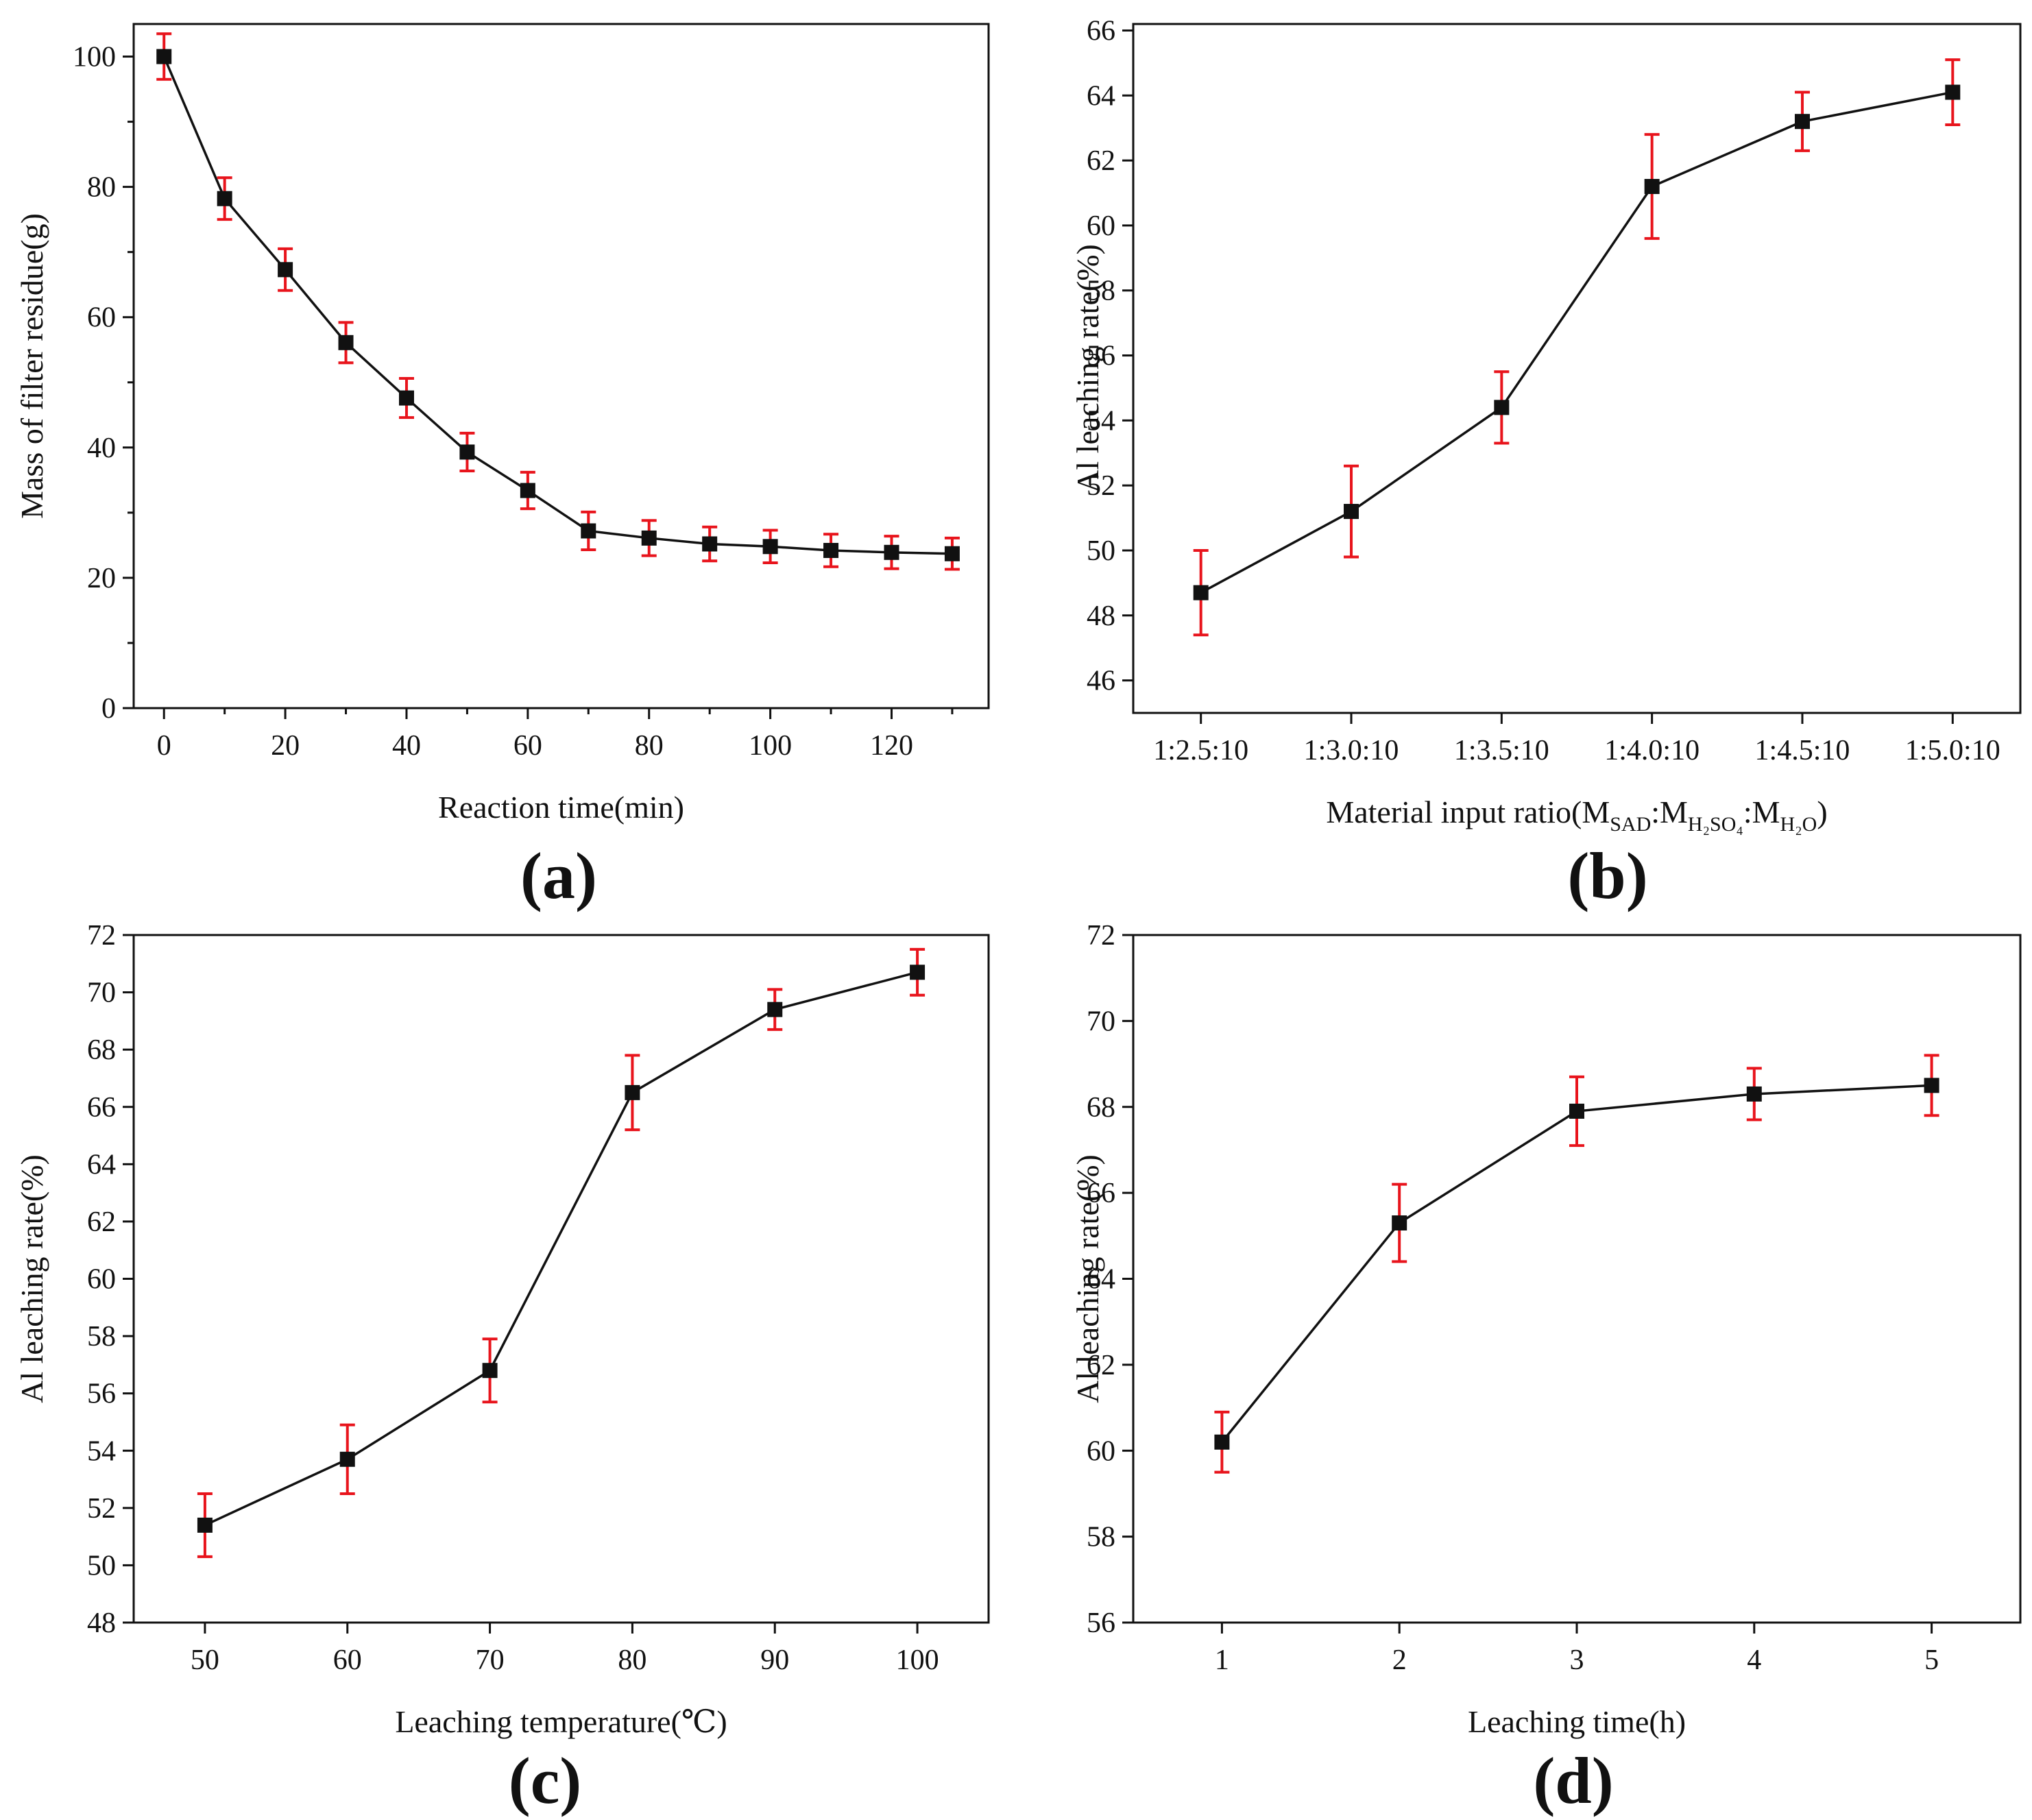 Image resolution: width=2032 pixels, height=1820 pixels. What do you see at coordinates (95, 57) in the screenshot?
I see `y-tick-label: 100` at bounding box center [95, 57].